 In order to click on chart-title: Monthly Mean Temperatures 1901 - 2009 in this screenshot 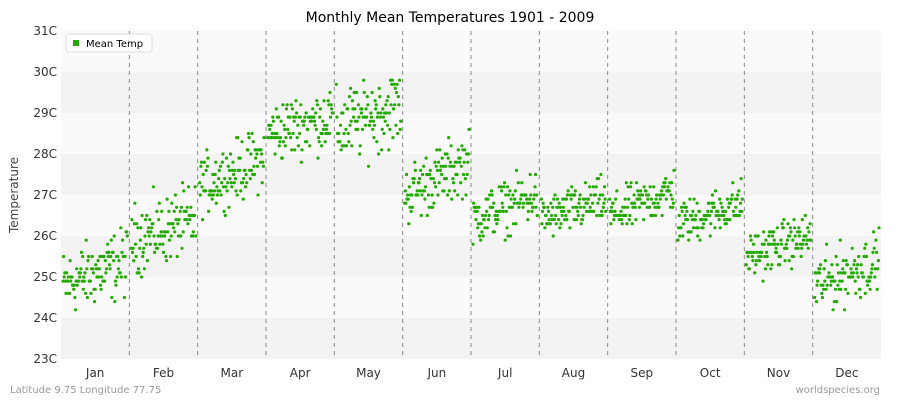, I will do `click(450, 18)`.